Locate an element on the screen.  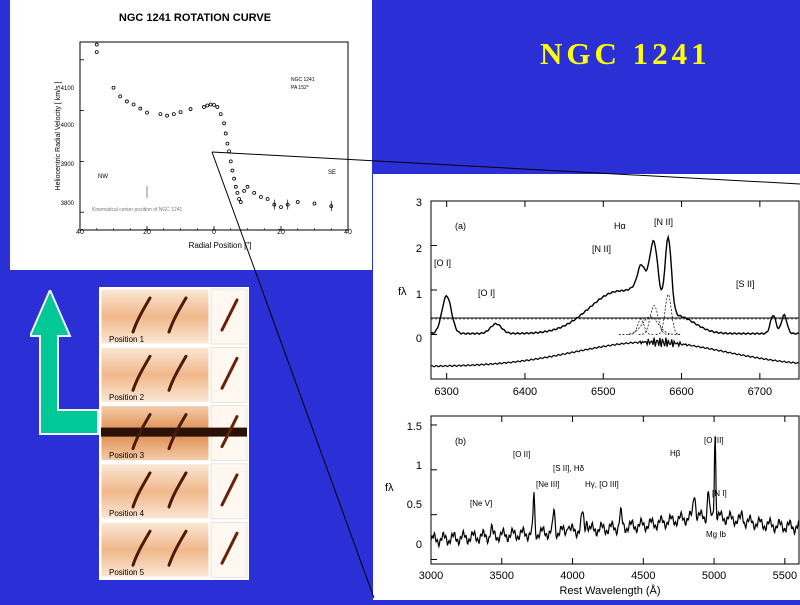
x-tick-label: 4500 is located at coordinates (643, 576).